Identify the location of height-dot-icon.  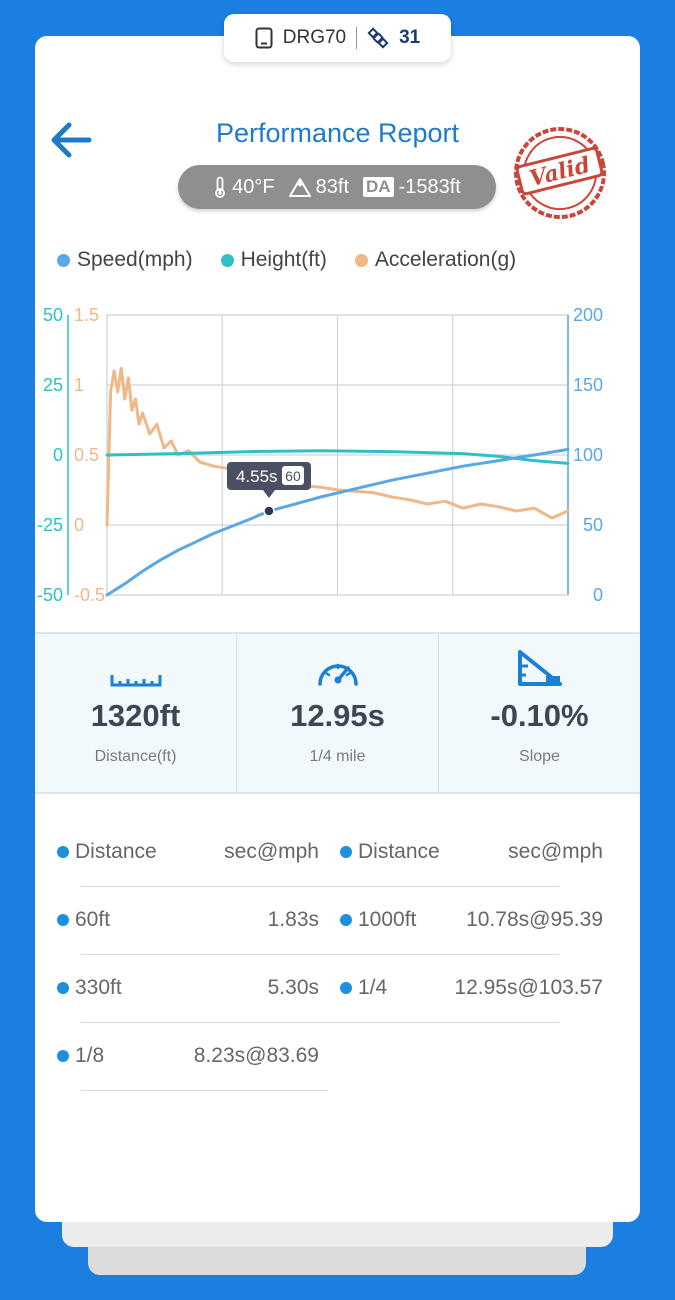
(227, 260).